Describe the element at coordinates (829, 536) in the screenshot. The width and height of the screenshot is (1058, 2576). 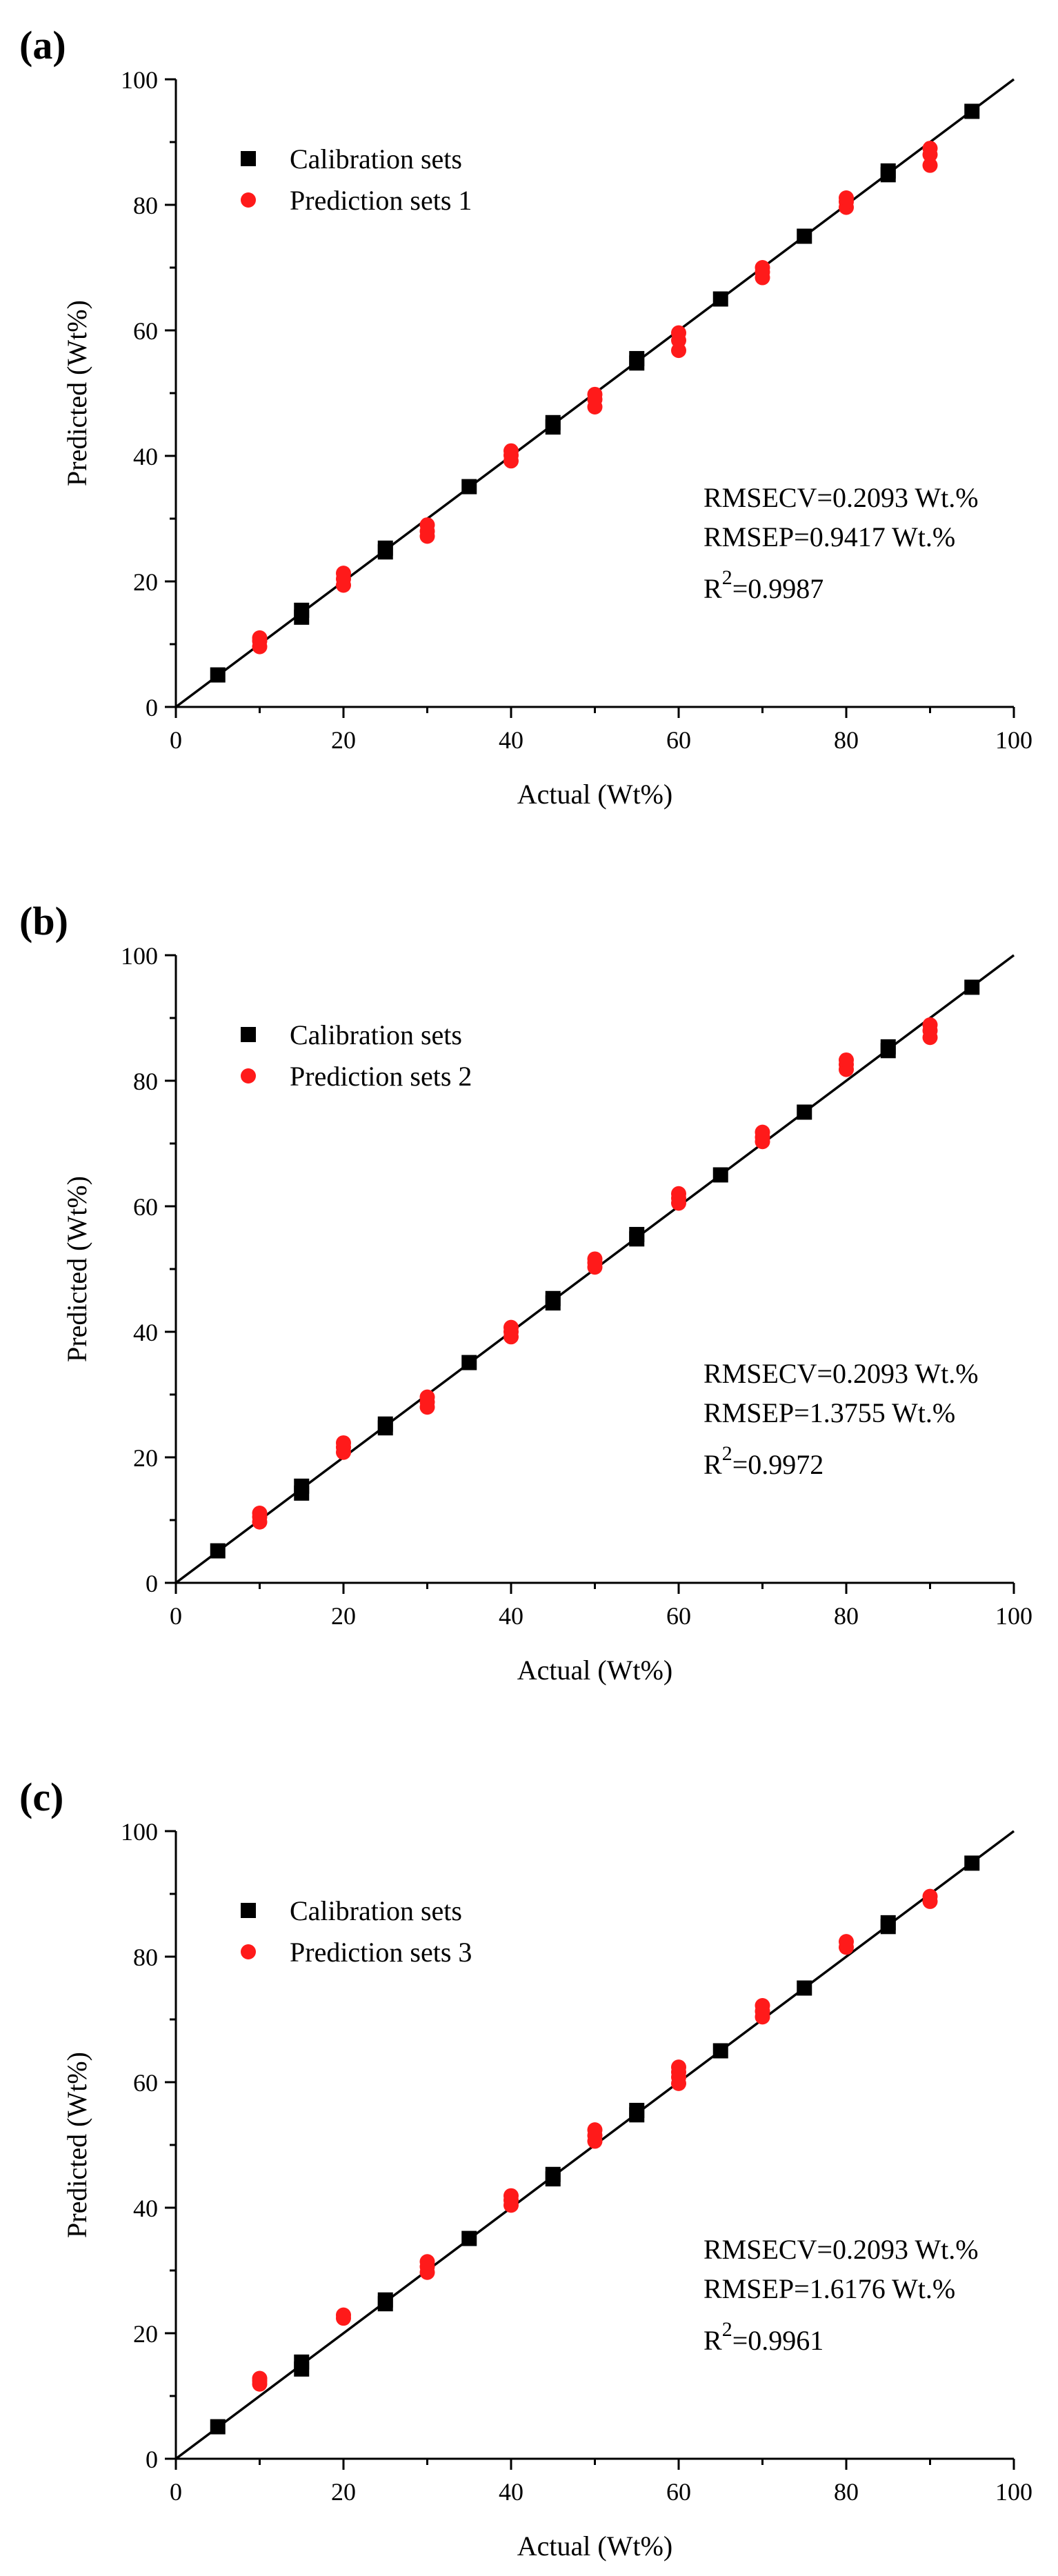
I see `rmsep-annotation: RMSEP=0.9417 Wt.%` at that location.